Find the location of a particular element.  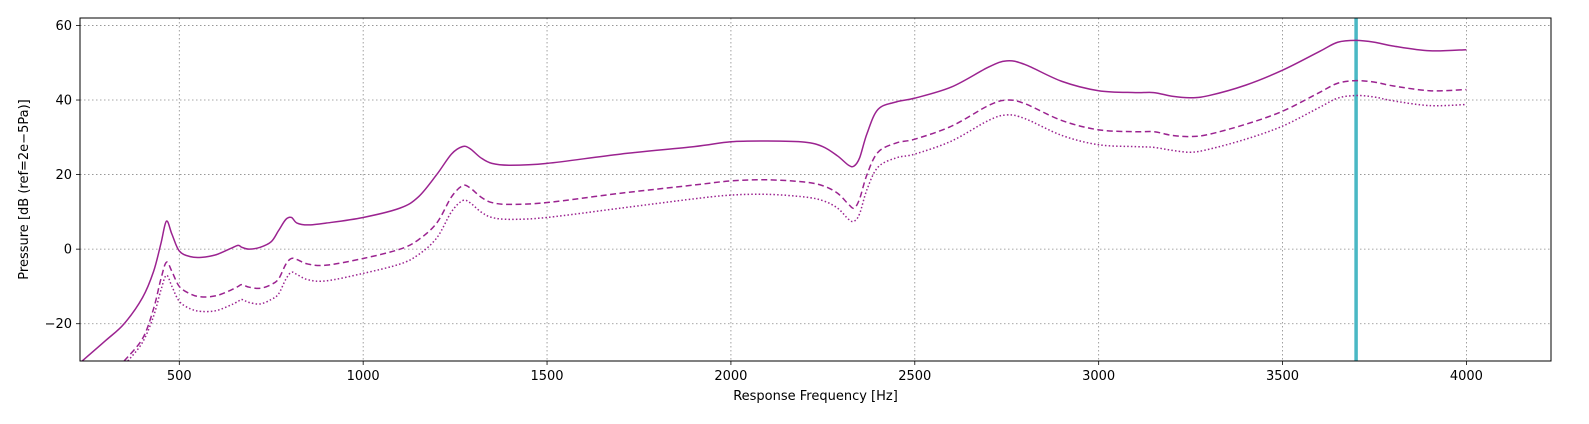

y-axis-label: Pressure [dB (ref=2e−5Pa)] is located at coordinates (24, 189).